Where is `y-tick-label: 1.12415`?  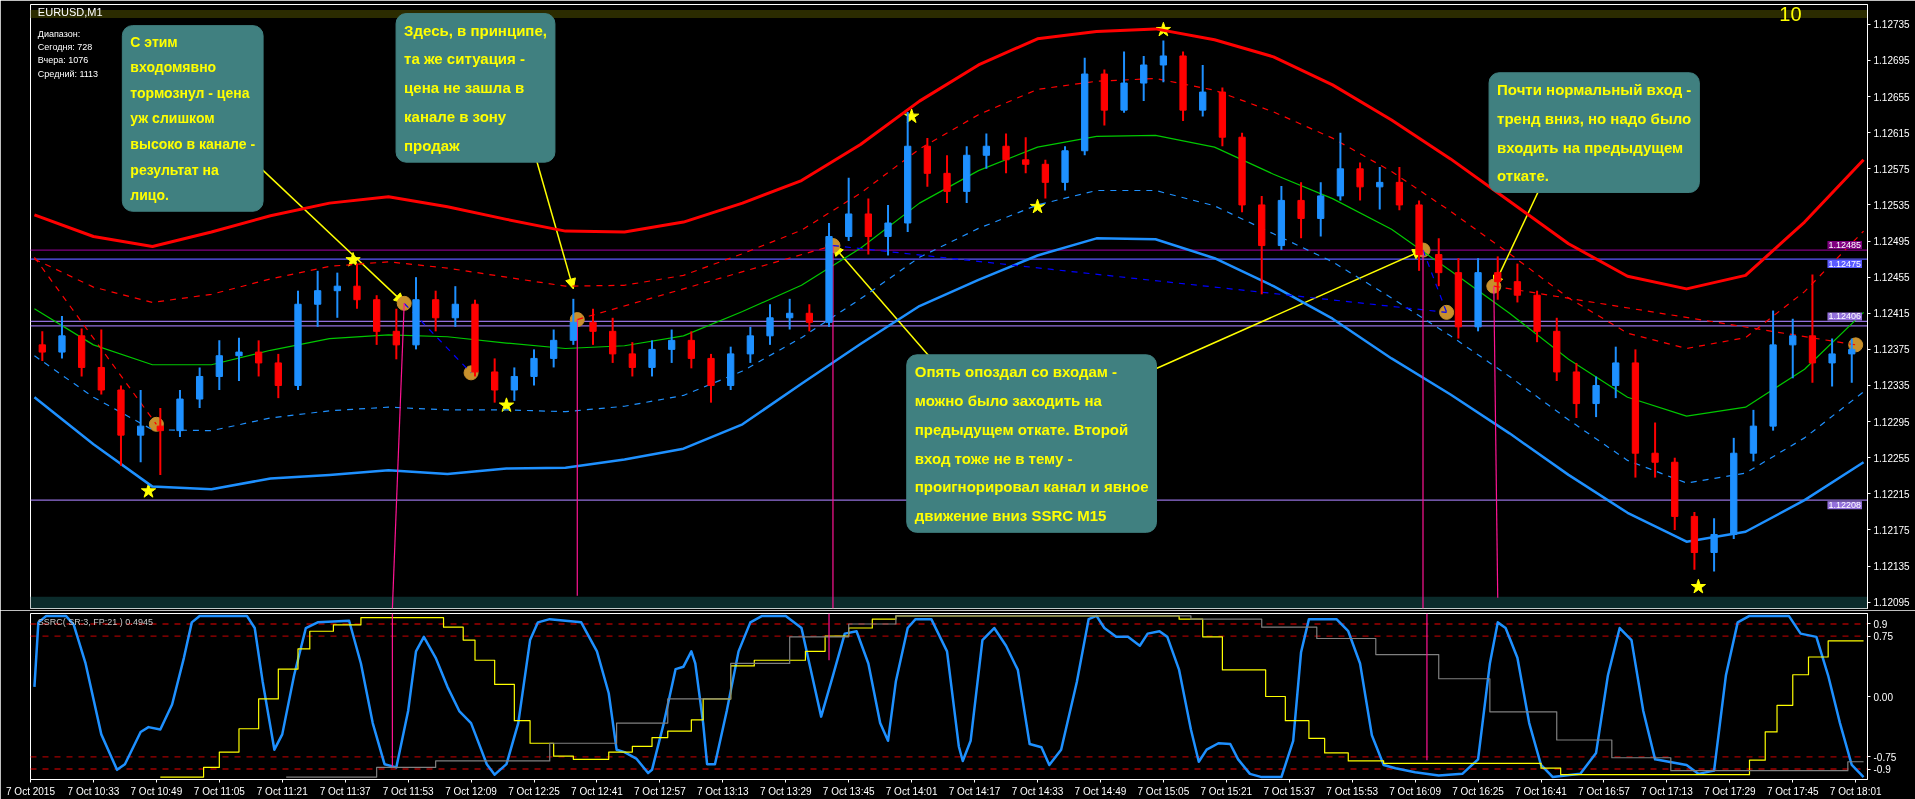 y-tick-label: 1.12415 is located at coordinates (1892, 314).